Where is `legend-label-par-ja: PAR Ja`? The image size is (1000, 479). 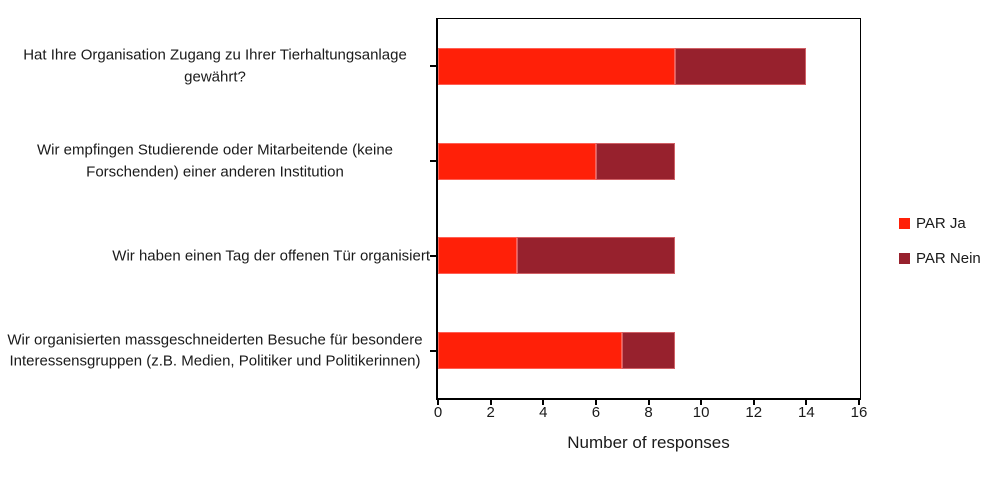 legend-label-par-ja: PAR Ja is located at coordinates (941, 223).